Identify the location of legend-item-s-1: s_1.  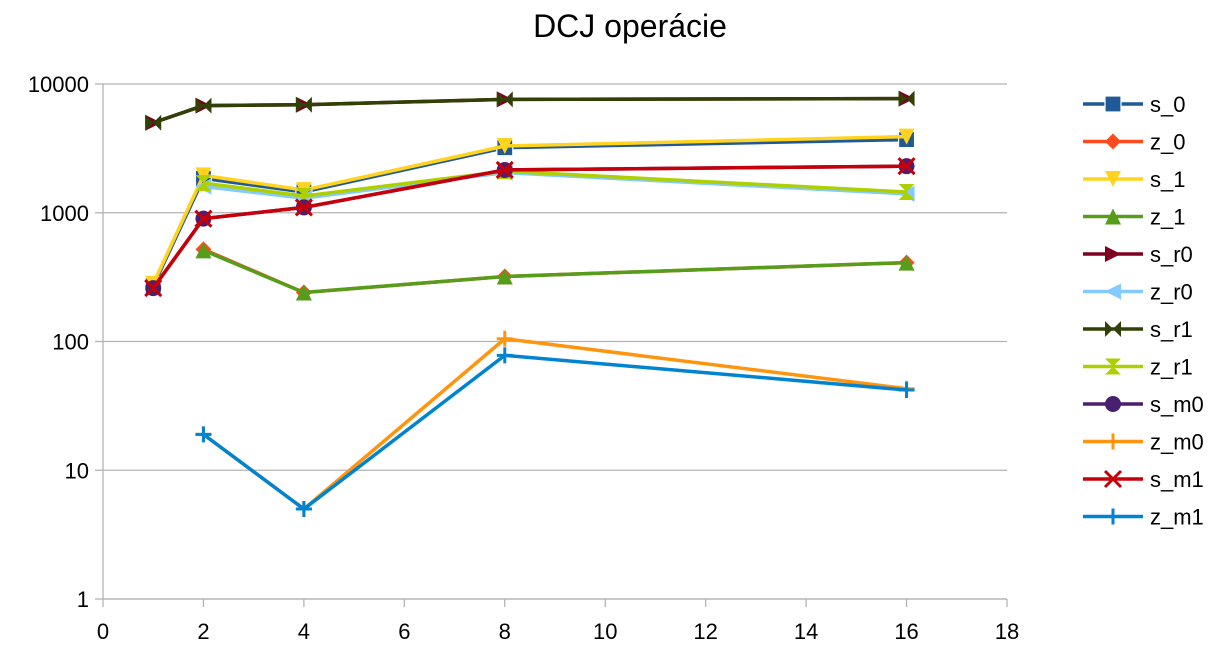
(1134, 179).